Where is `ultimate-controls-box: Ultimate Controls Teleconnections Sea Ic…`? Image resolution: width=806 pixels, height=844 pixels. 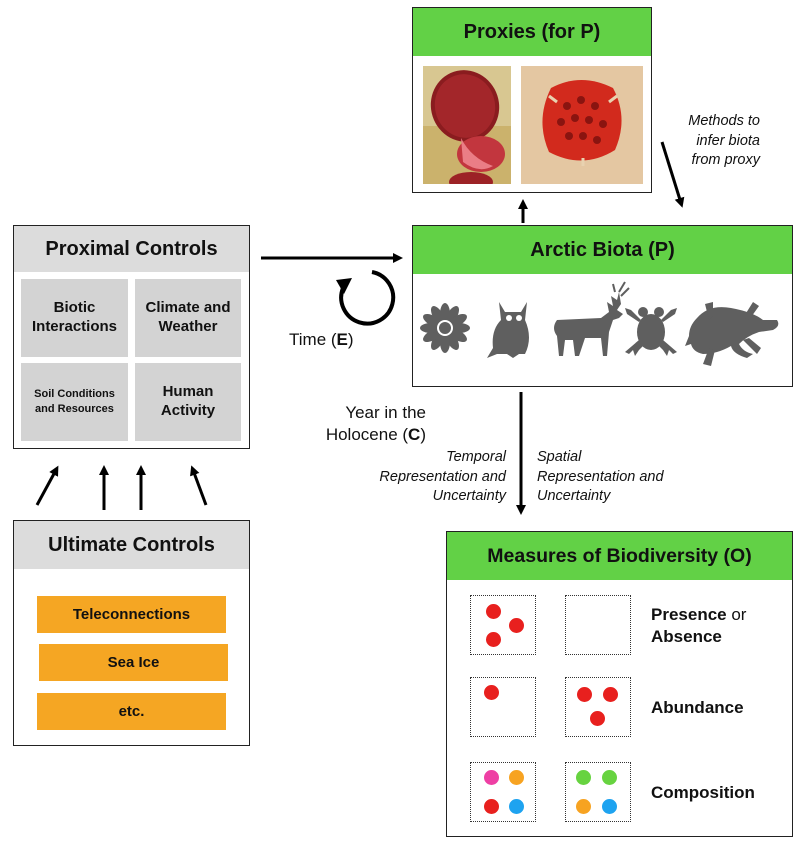 ultimate-controls-box: Ultimate Controls Teleconnections Sea Ic… is located at coordinates (131, 633).